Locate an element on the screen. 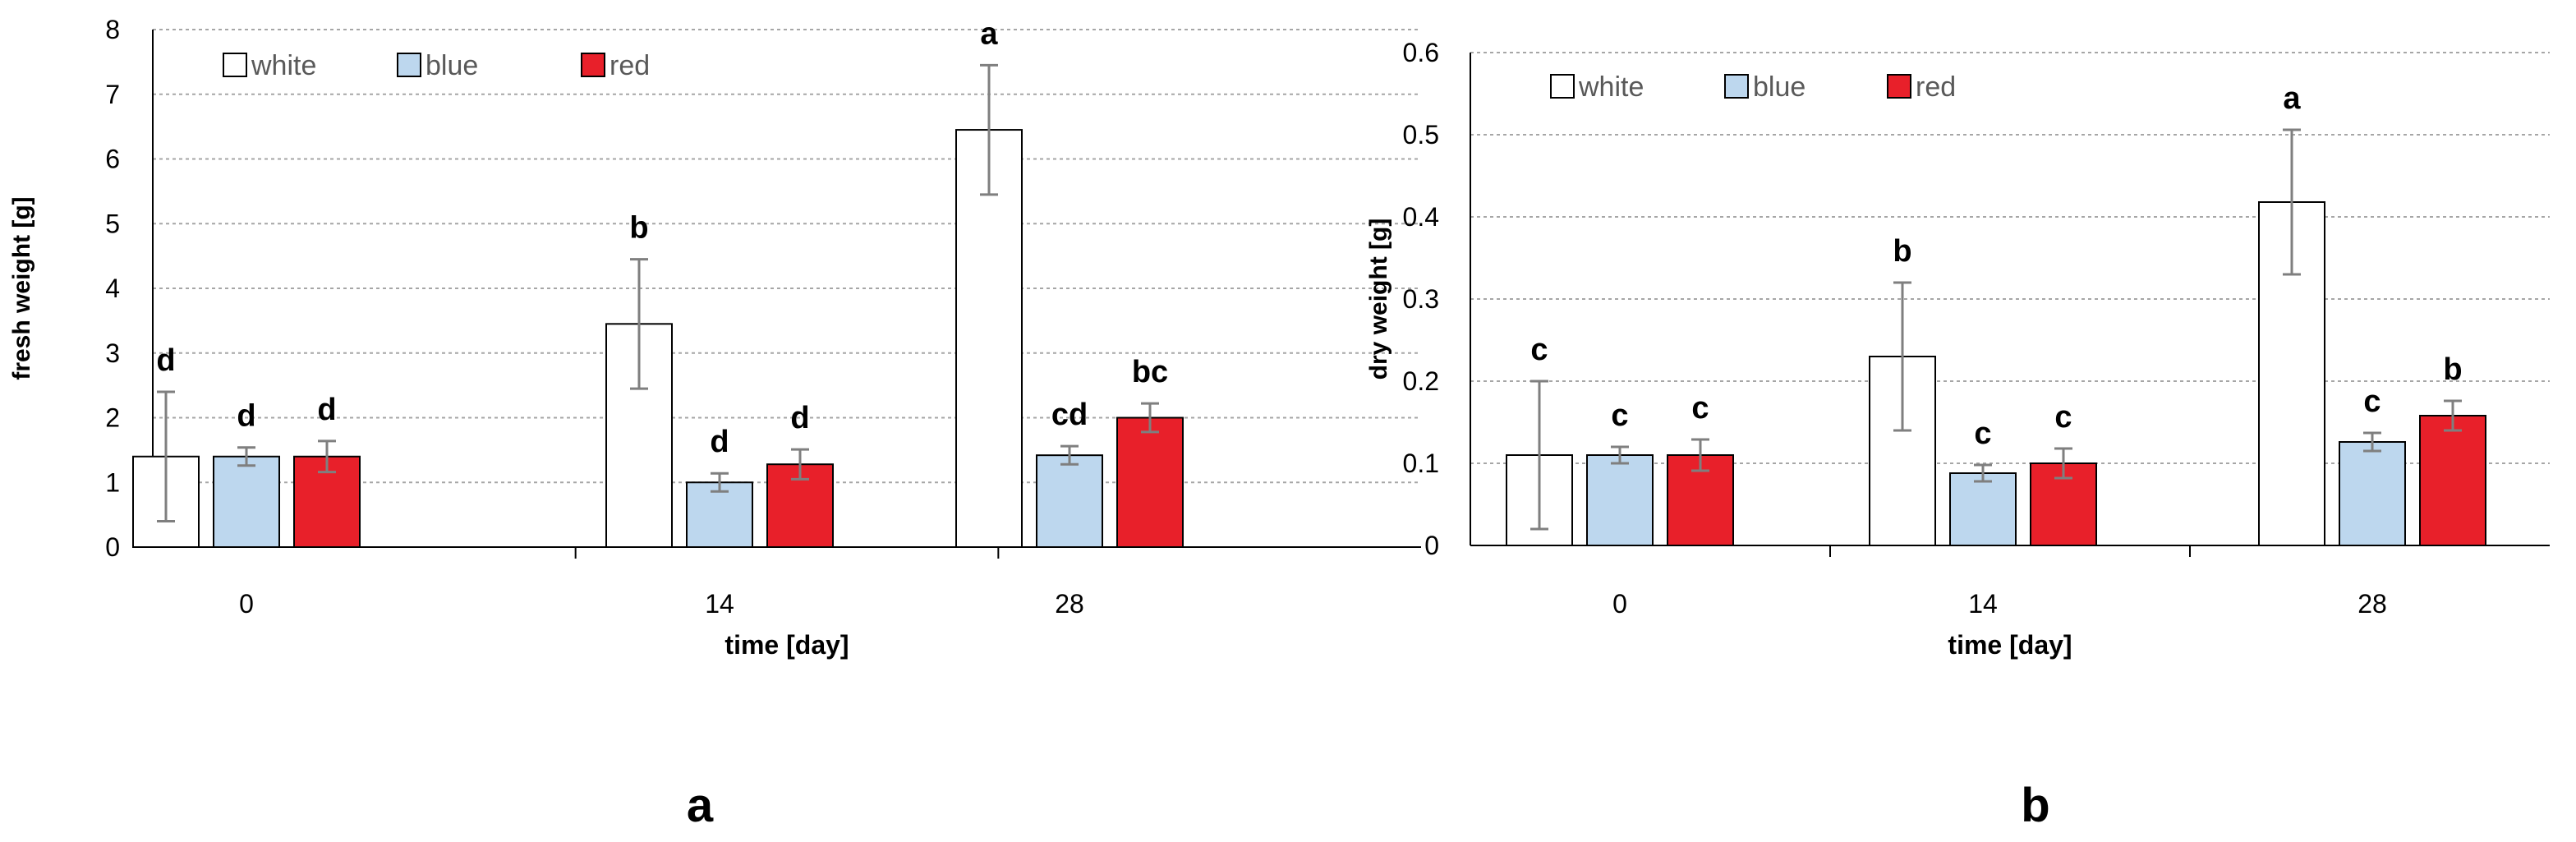 The width and height of the screenshot is (2576, 842). y-tick-label: 7 is located at coordinates (112, 94).